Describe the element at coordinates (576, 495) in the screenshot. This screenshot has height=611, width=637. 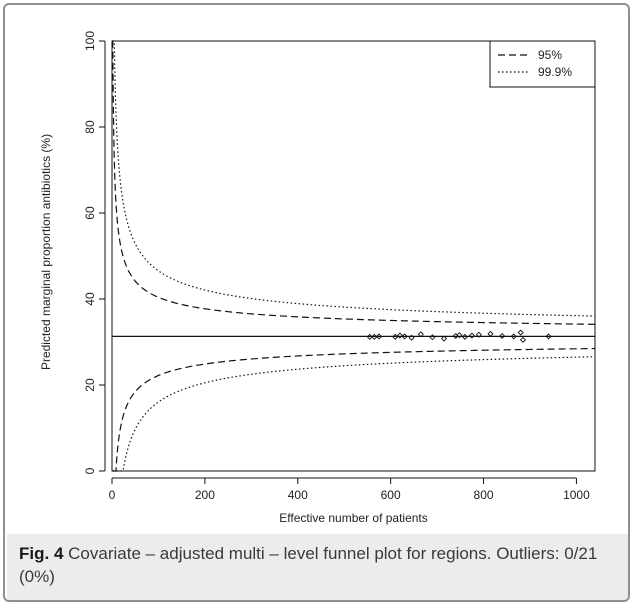
I see `x-tick-label: 1000` at that location.